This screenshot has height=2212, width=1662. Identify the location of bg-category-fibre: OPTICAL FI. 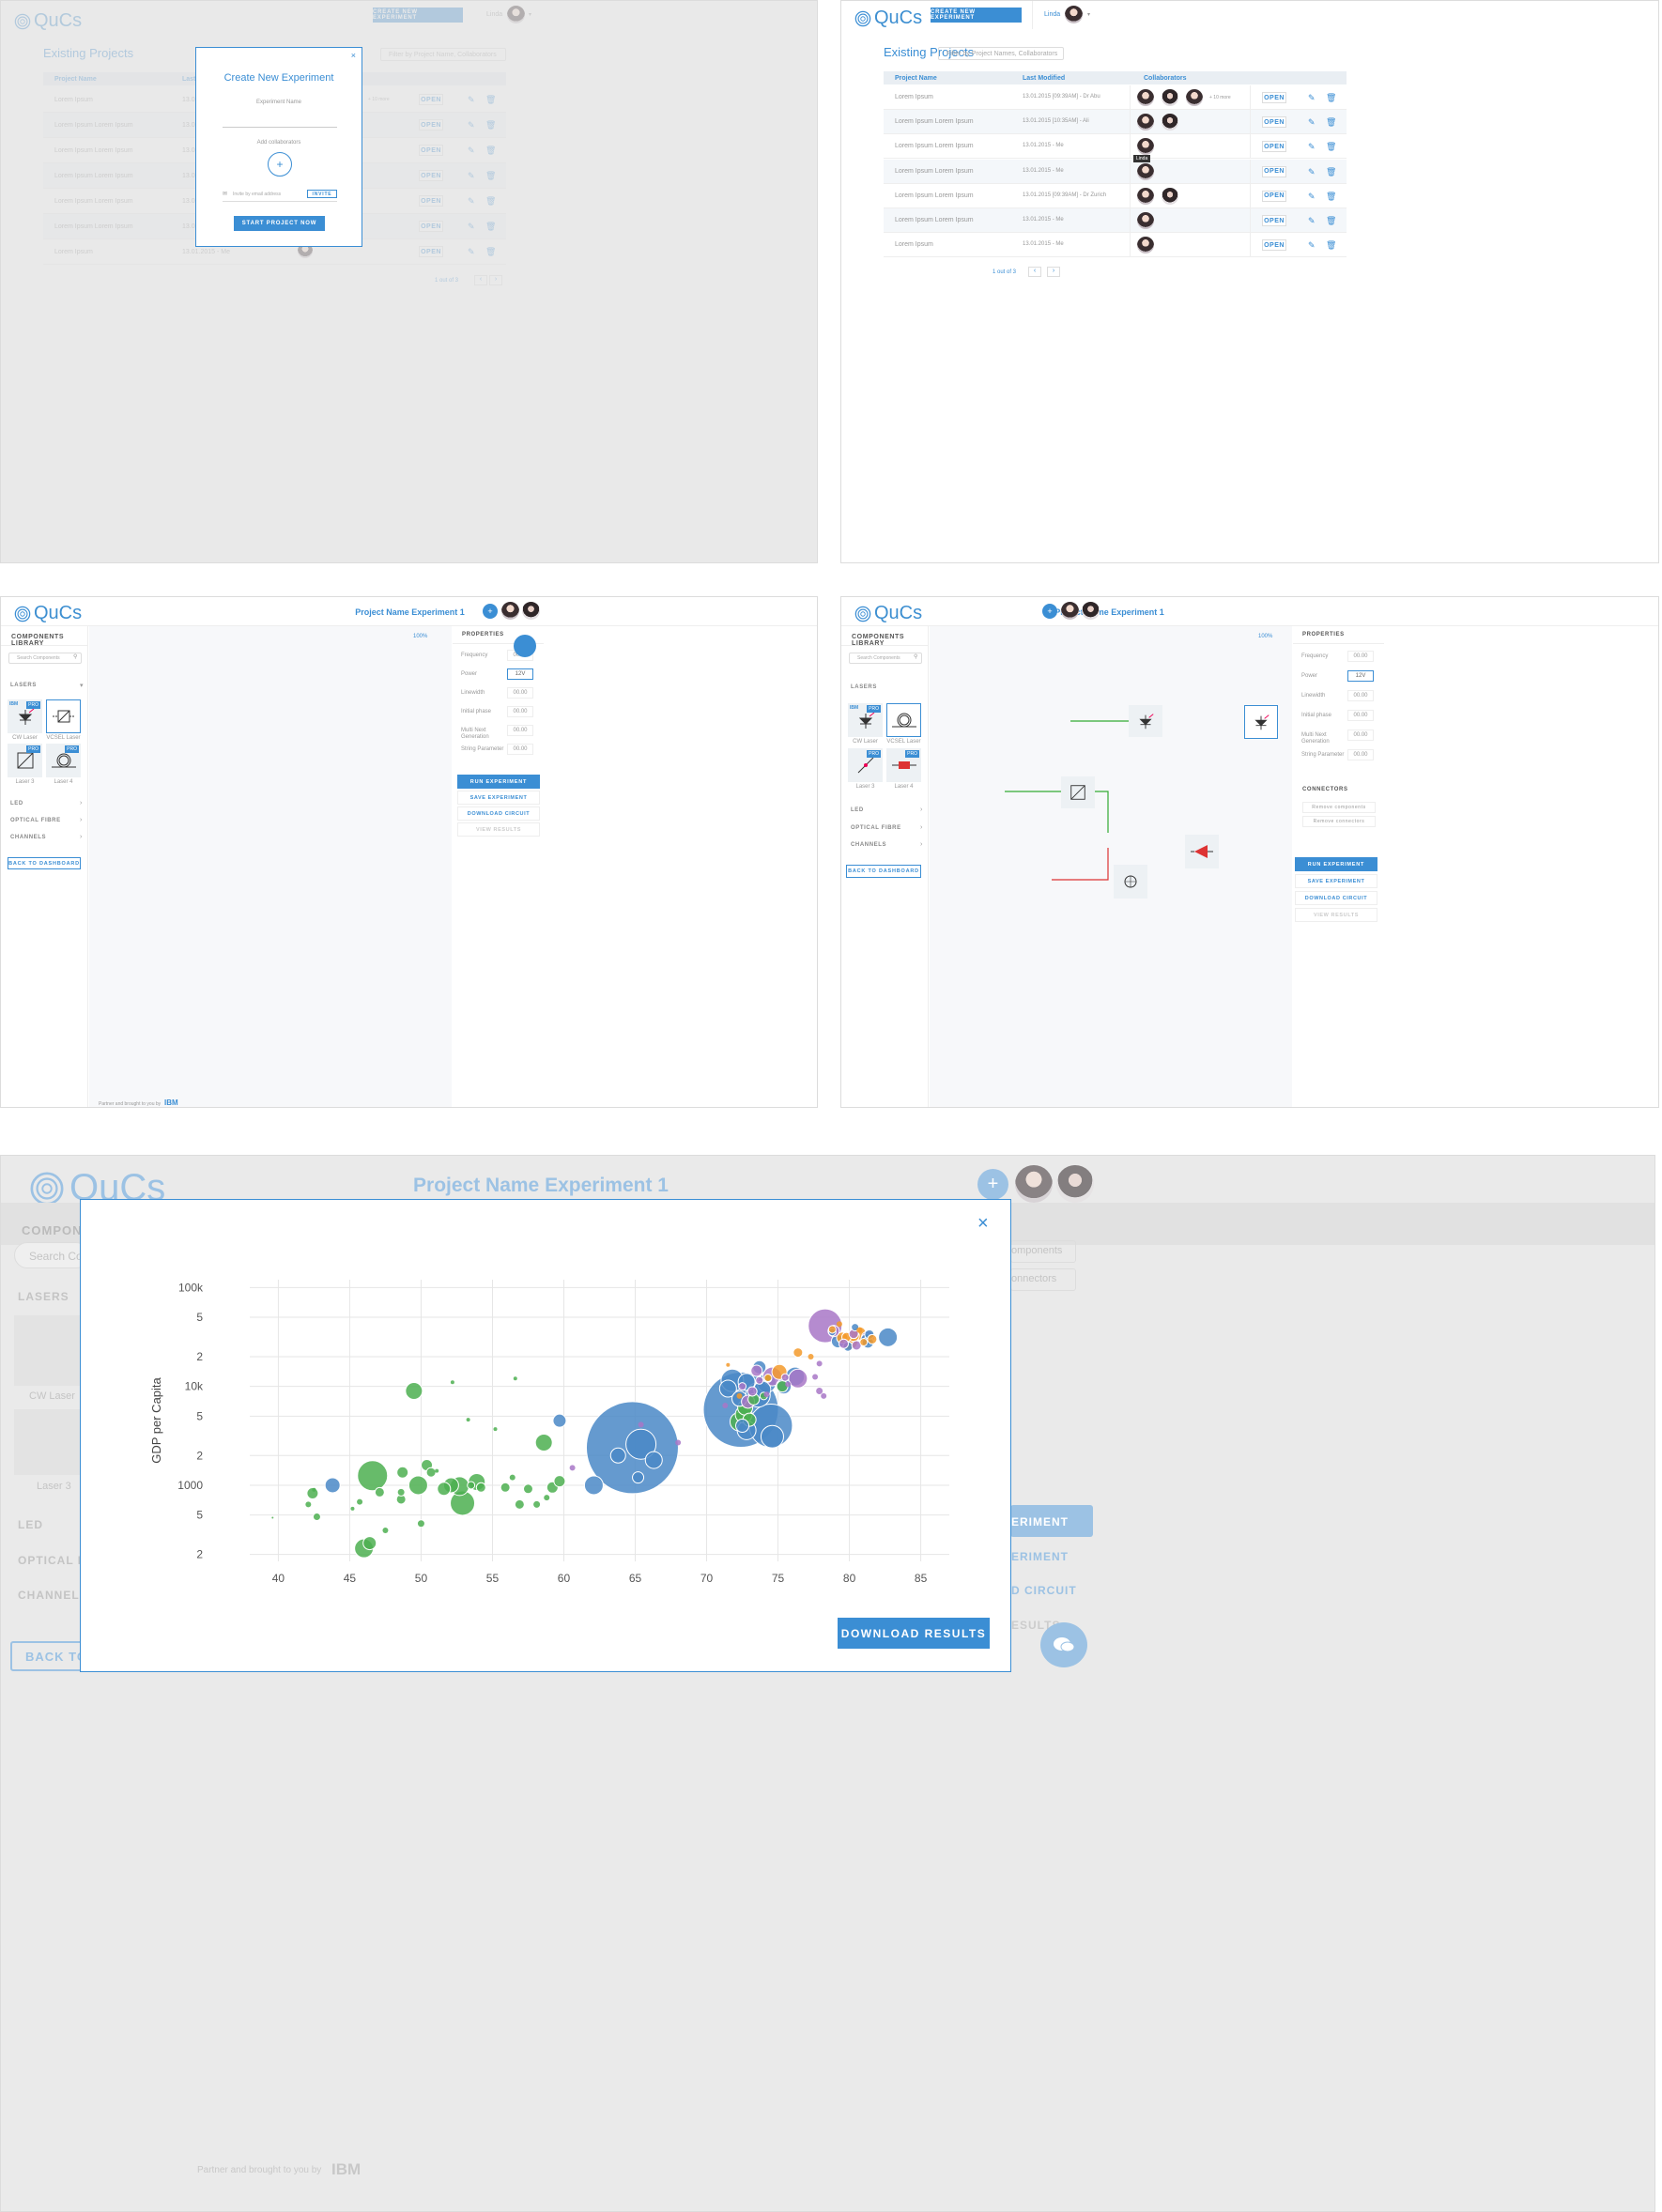
(54, 1560).